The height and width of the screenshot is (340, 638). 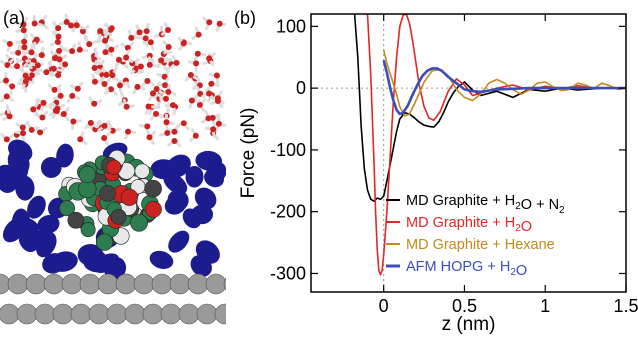 I want to click on y-tick-label: 100, so click(x=291, y=26).